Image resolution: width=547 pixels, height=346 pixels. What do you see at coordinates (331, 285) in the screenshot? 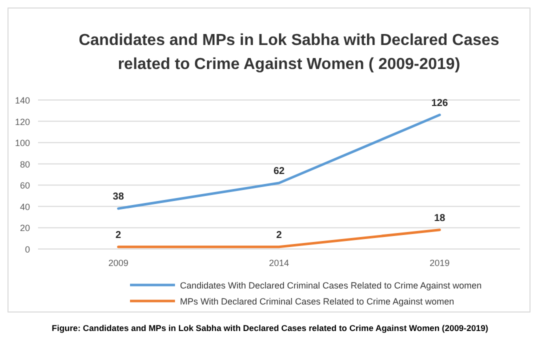
I see `legend-label: Candidates With Declared Criminal Cases Related to Crime Against women` at bounding box center [331, 285].